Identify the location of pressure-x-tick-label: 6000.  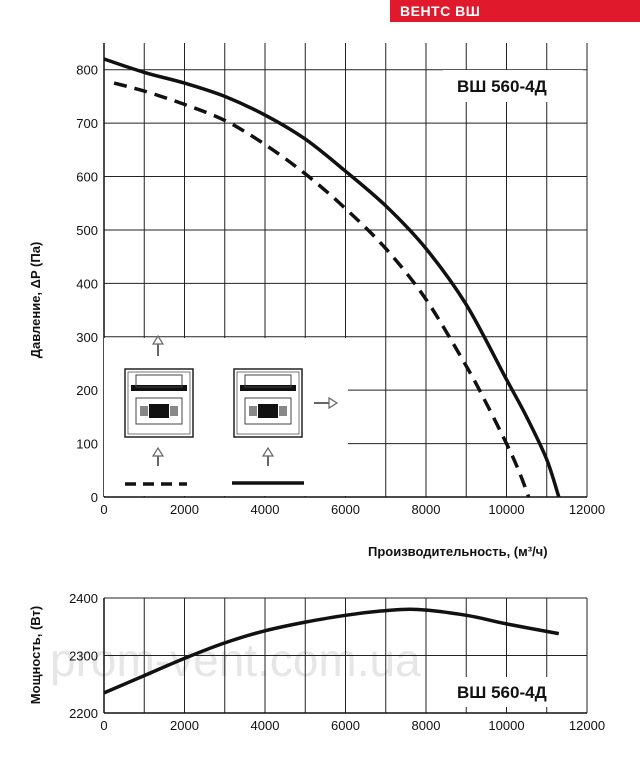
(345, 509).